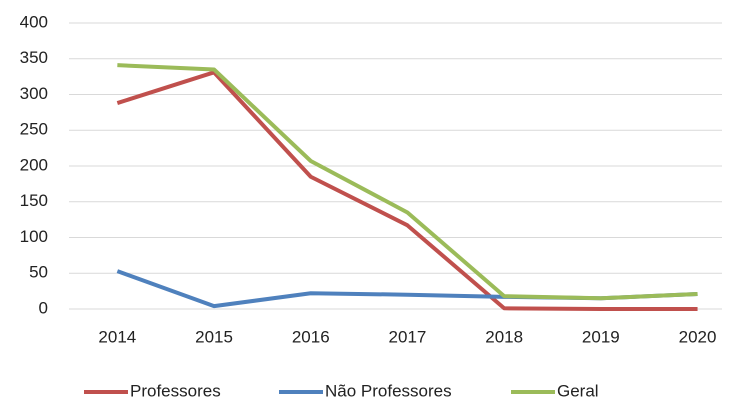  I want to click on x-tick-label: 2020, so click(698, 336).